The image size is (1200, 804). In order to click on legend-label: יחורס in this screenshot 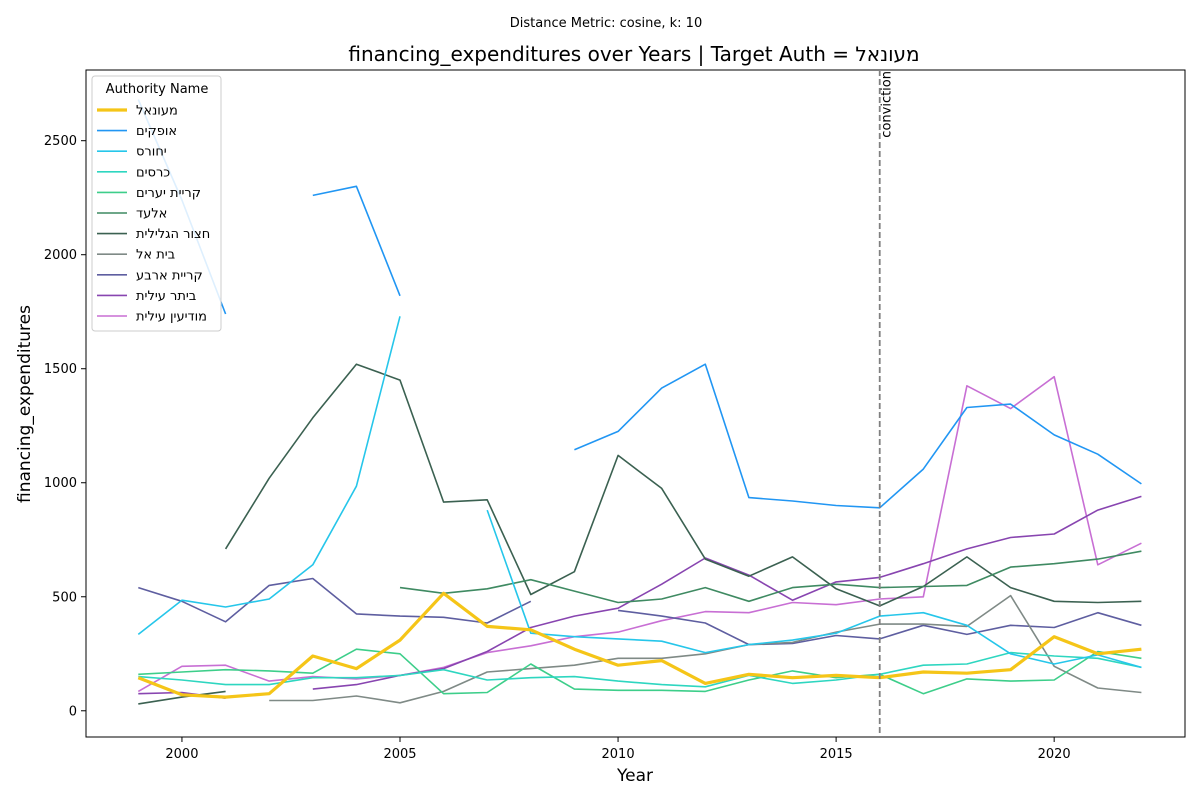, I will do `click(151, 152)`.